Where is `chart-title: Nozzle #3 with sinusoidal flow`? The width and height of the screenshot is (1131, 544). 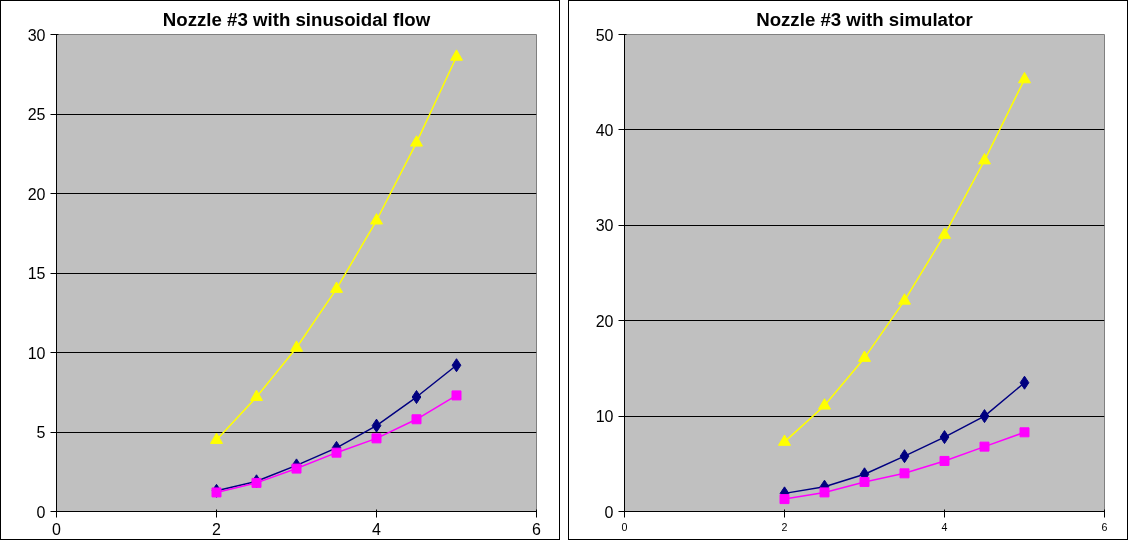 chart-title: Nozzle #3 with sinusoidal flow is located at coordinates (296, 19).